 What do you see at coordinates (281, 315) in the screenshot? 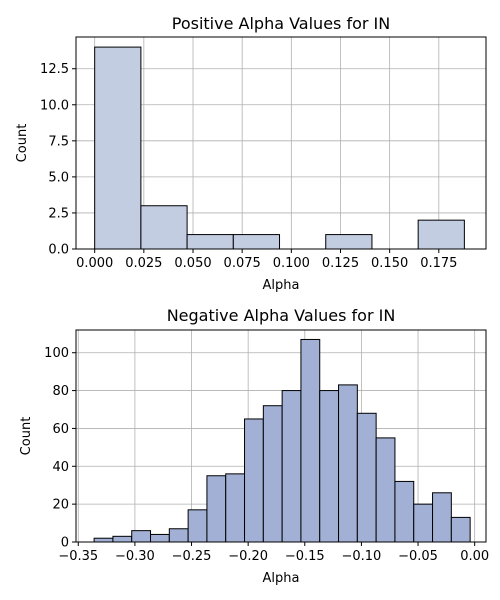
I see `chart-title-negative: Negative Alpha Values for IN` at bounding box center [281, 315].